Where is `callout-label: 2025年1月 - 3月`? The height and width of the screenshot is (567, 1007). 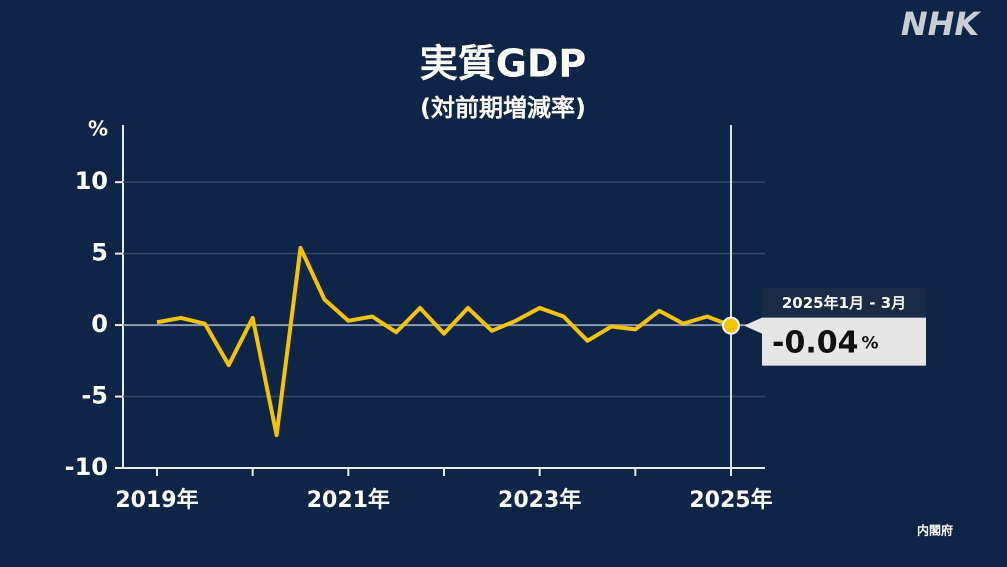
callout-label: 2025年1月 - 3月 is located at coordinates (844, 303).